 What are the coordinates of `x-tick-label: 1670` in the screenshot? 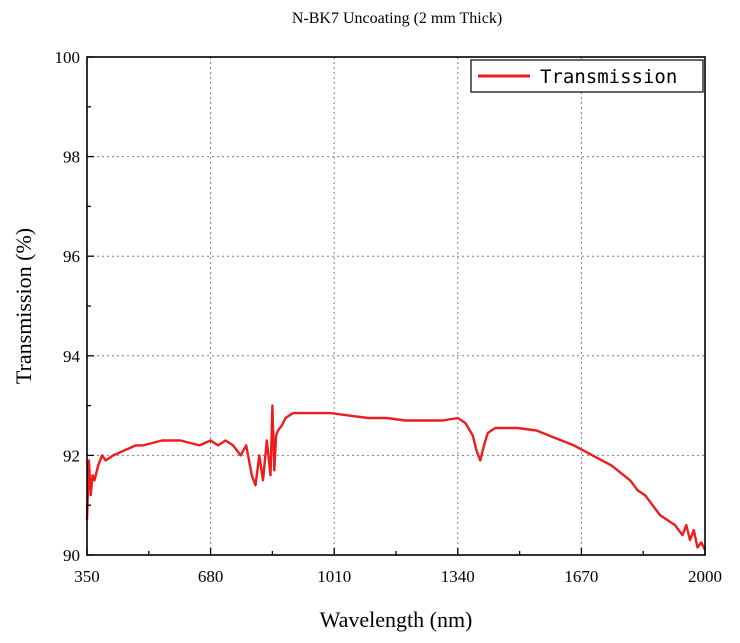 It's located at (581, 576).